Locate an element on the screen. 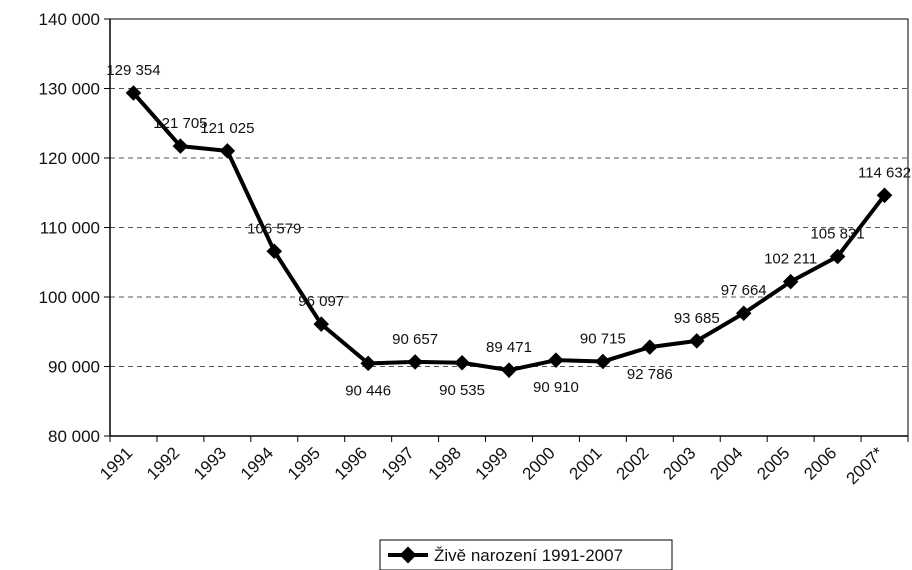  y-tick-label: 110 000 is located at coordinates (70, 228).